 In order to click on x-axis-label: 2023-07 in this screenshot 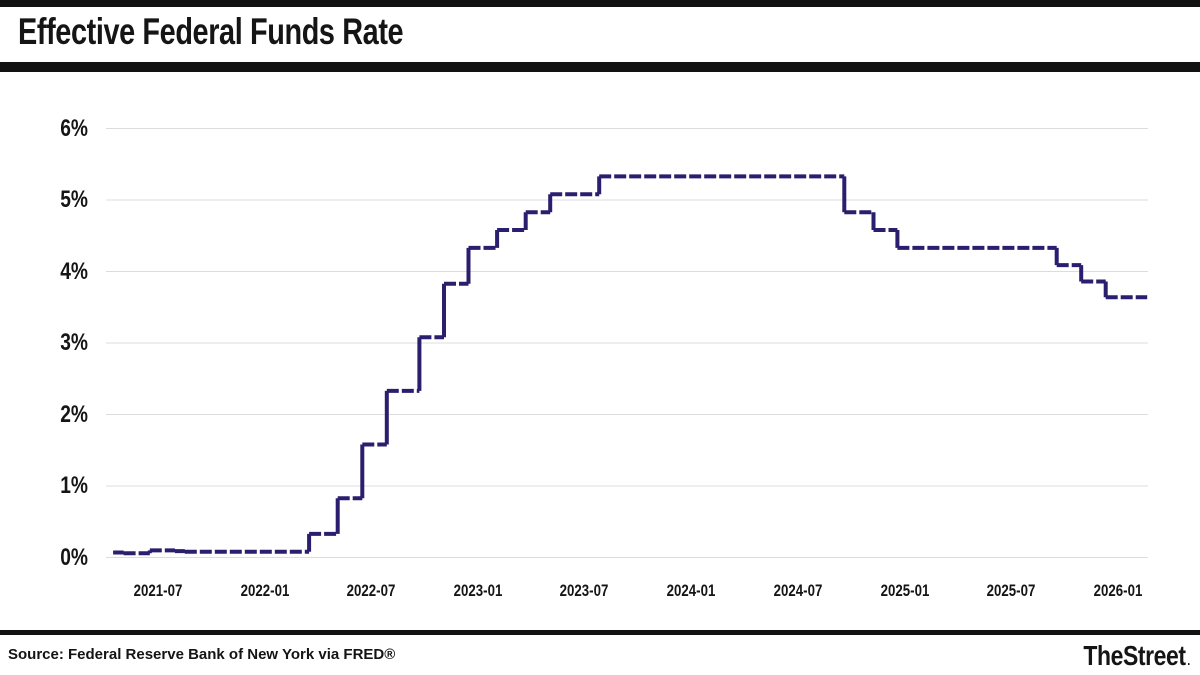, I will do `click(584, 590)`.